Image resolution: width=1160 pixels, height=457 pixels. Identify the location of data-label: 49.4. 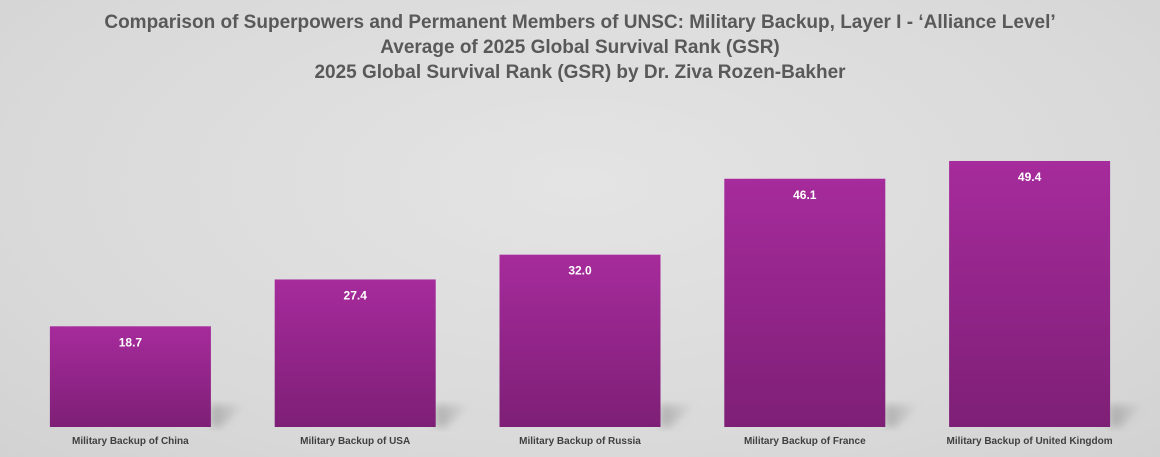
(1030, 177).